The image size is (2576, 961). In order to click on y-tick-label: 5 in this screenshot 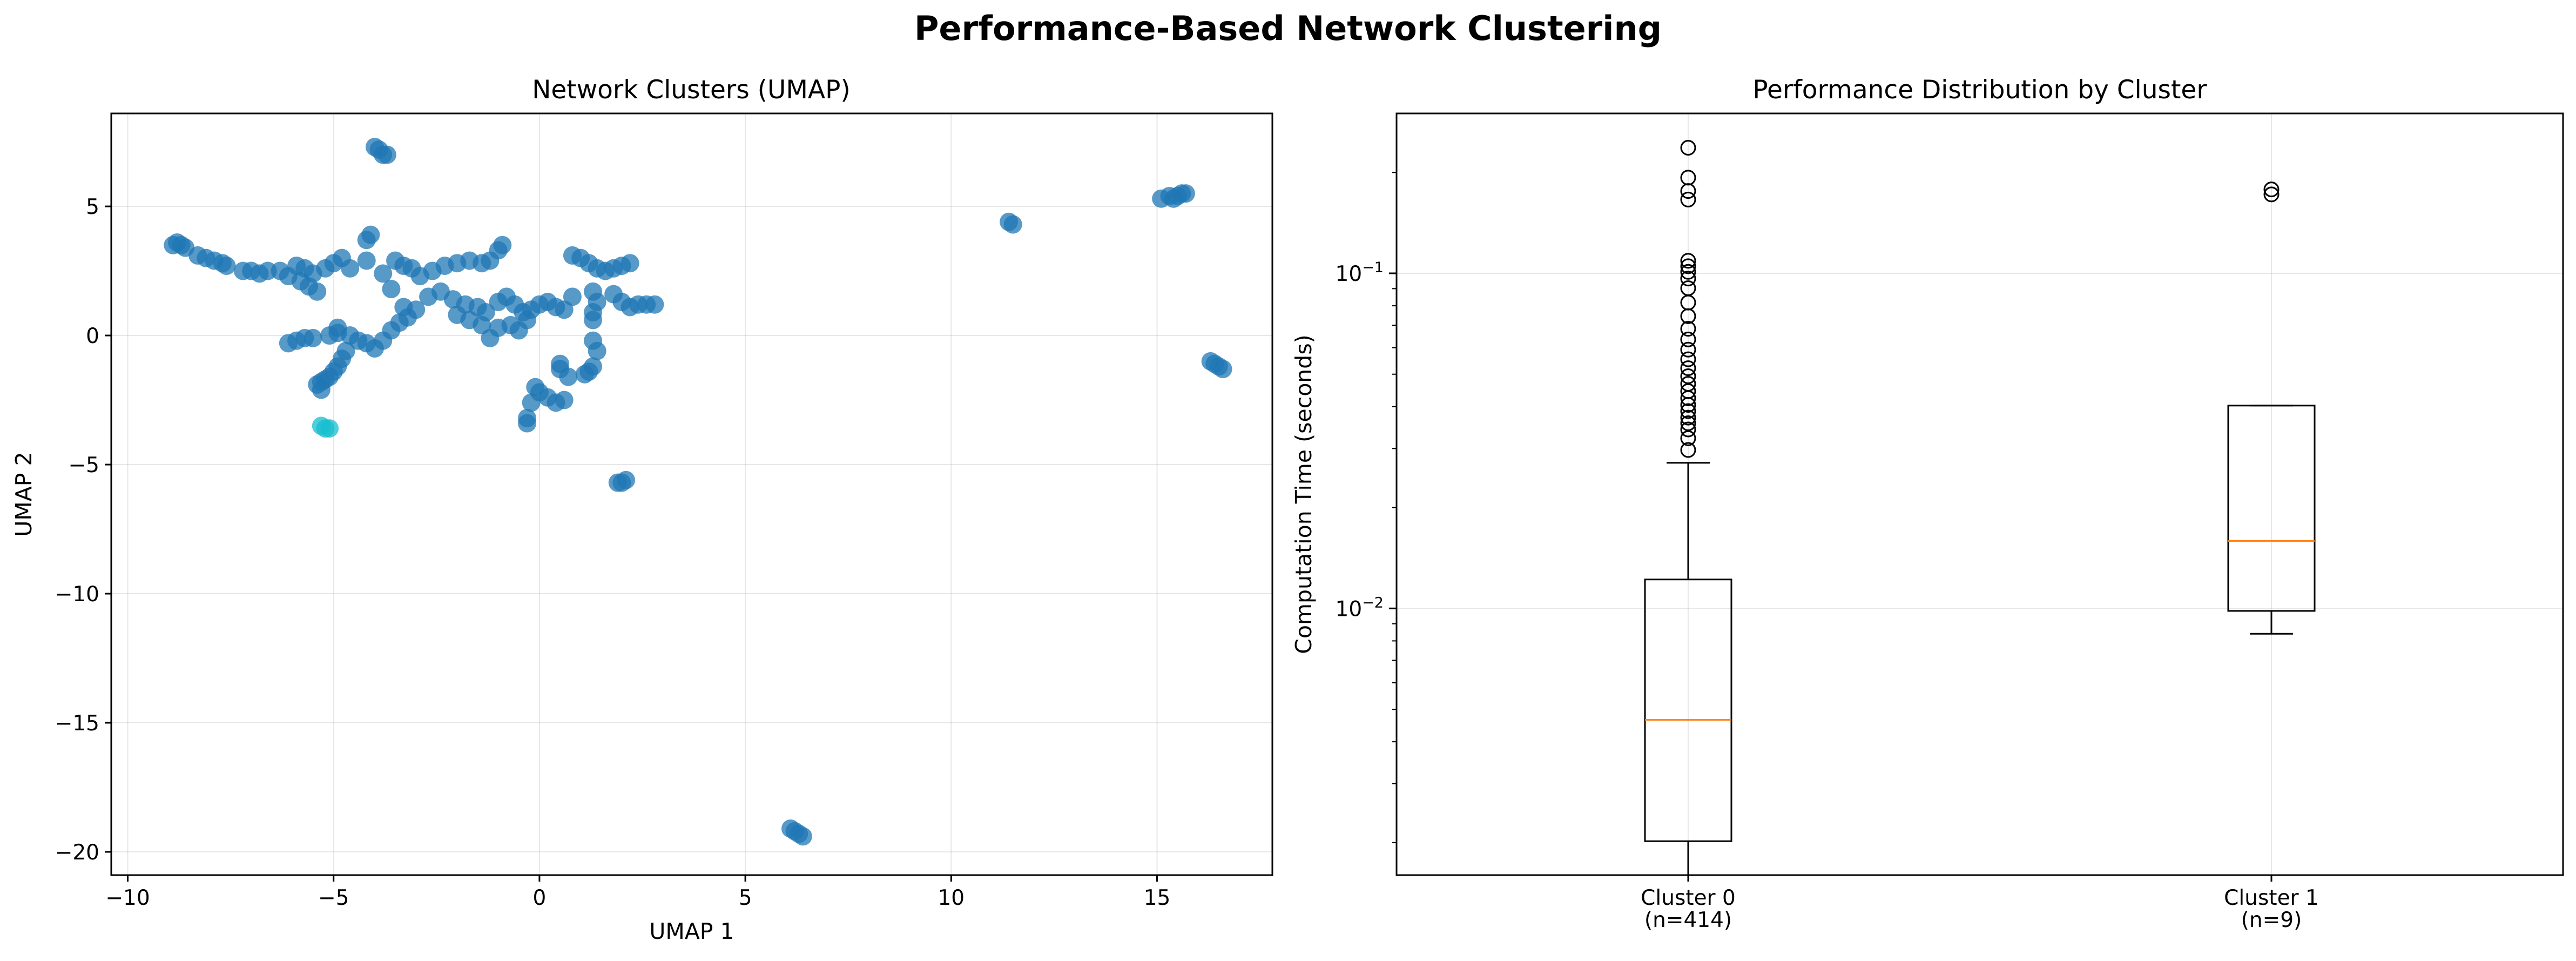, I will do `click(92, 207)`.